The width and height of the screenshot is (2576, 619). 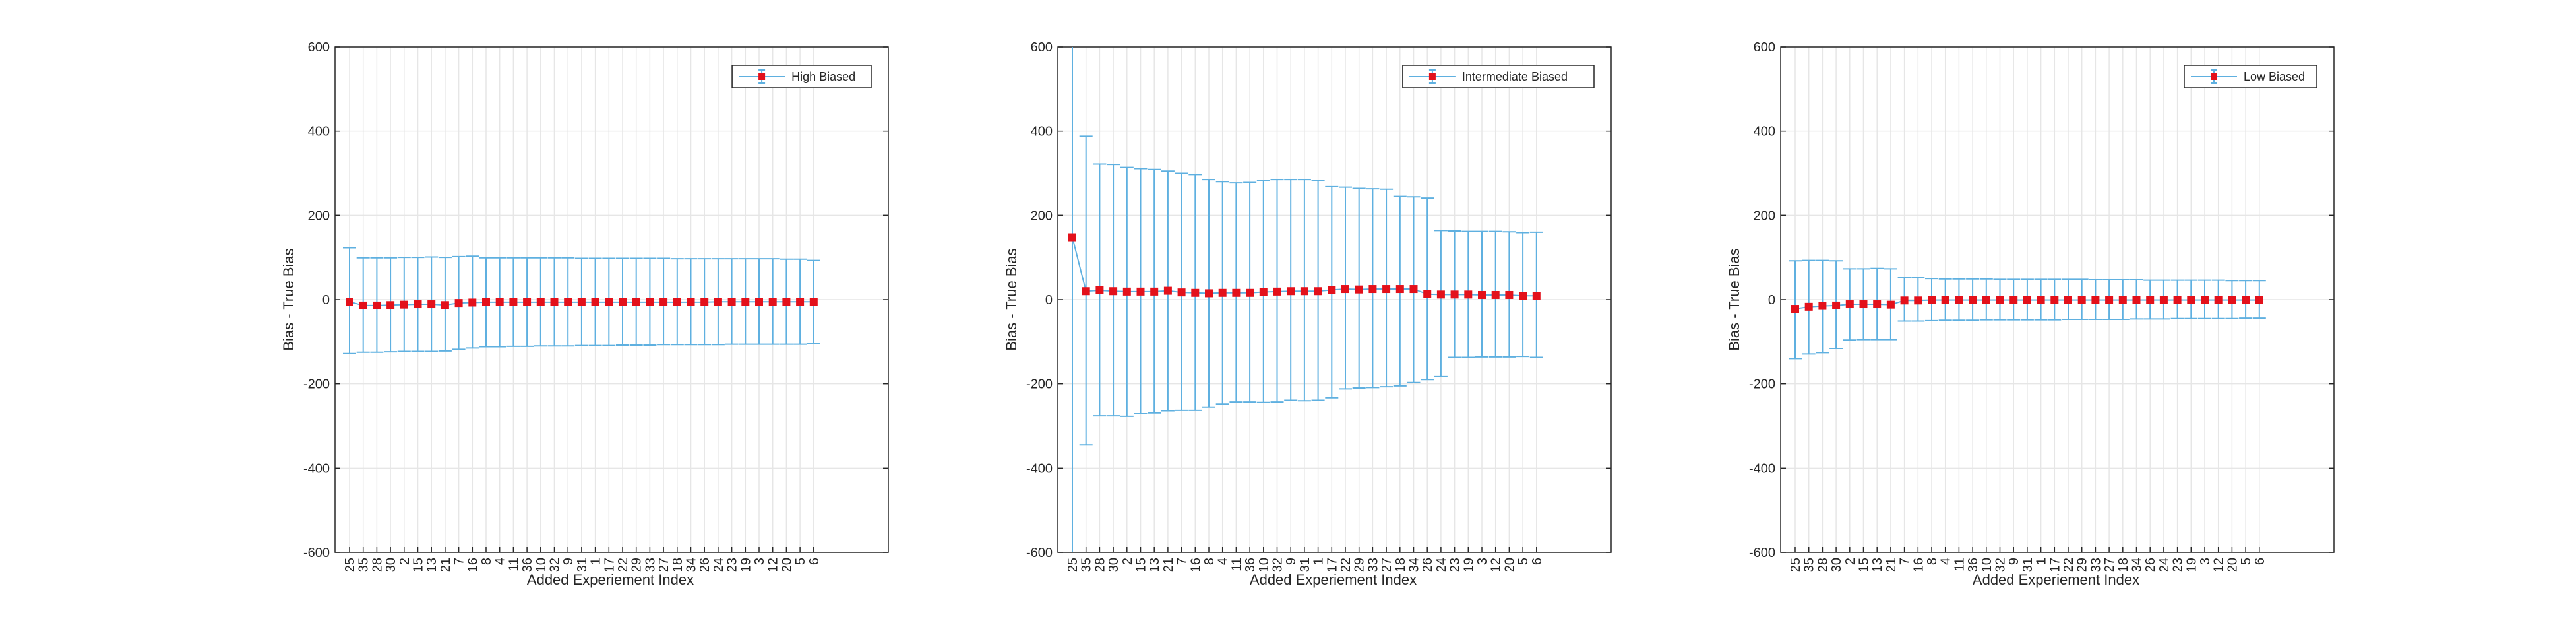 I want to click on x-tick-label: 22, so click(x=1346, y=565).